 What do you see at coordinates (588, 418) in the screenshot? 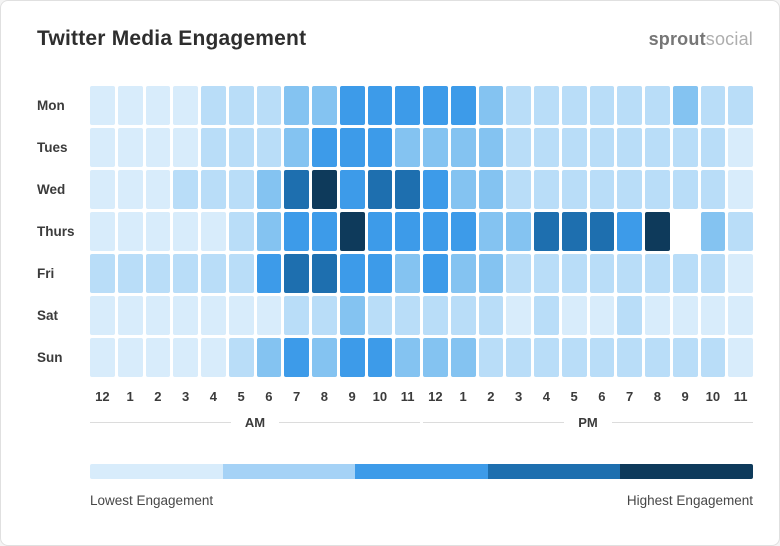
I see `axis-group-pm: PM` at bounding box center [588, 418].